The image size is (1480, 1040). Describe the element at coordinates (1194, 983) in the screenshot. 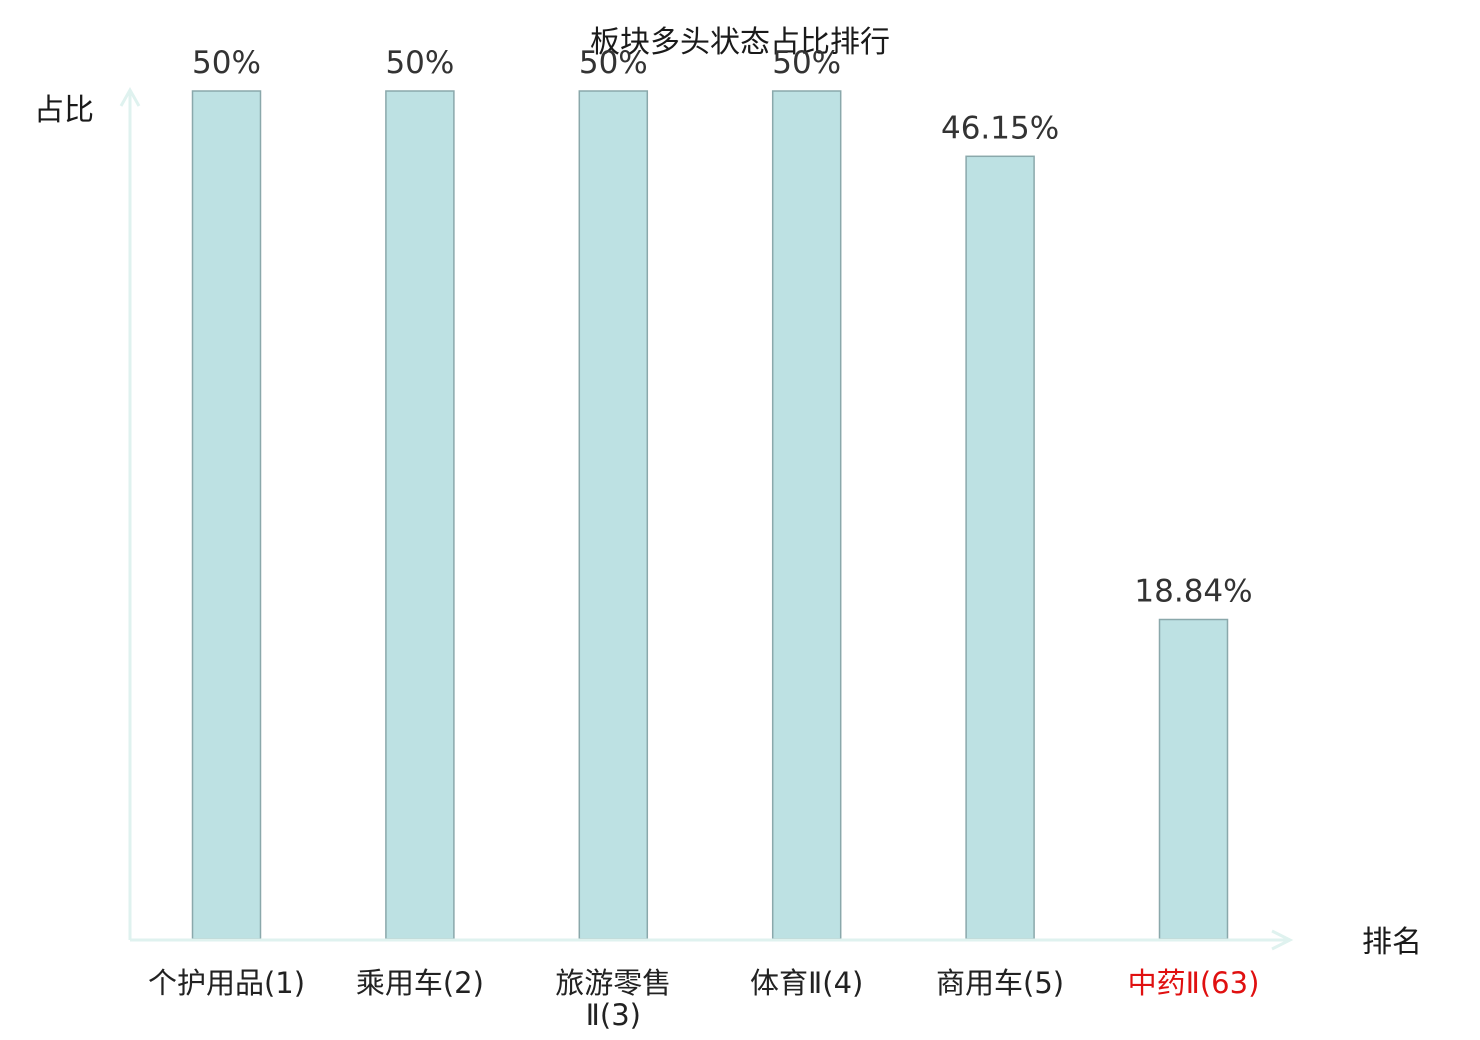

I see `category-label: 中药Ⅱ(63)` at that location.